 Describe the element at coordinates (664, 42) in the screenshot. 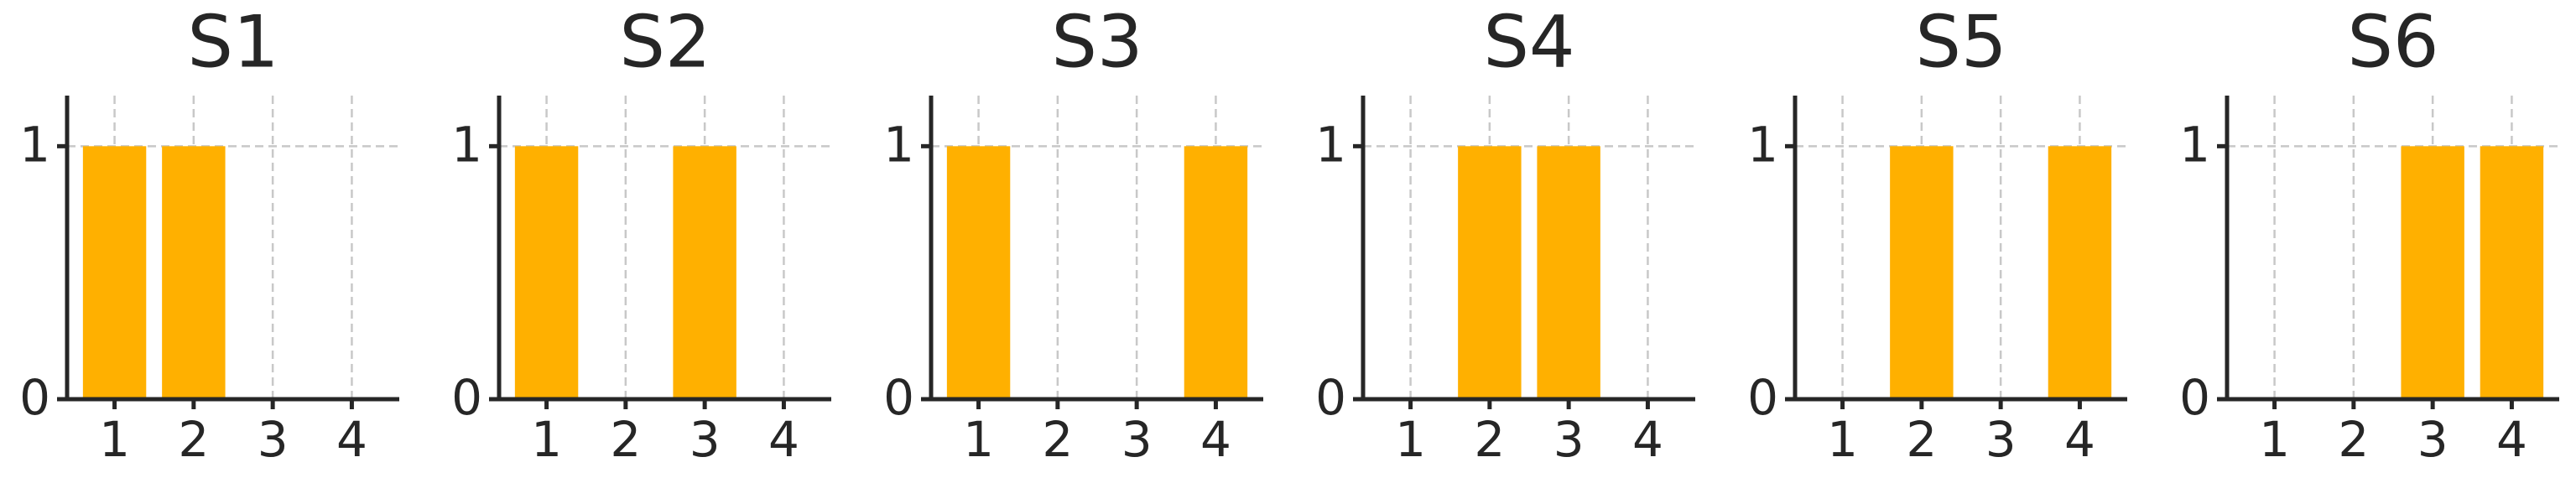

I see `chart-title: S2` at that location.